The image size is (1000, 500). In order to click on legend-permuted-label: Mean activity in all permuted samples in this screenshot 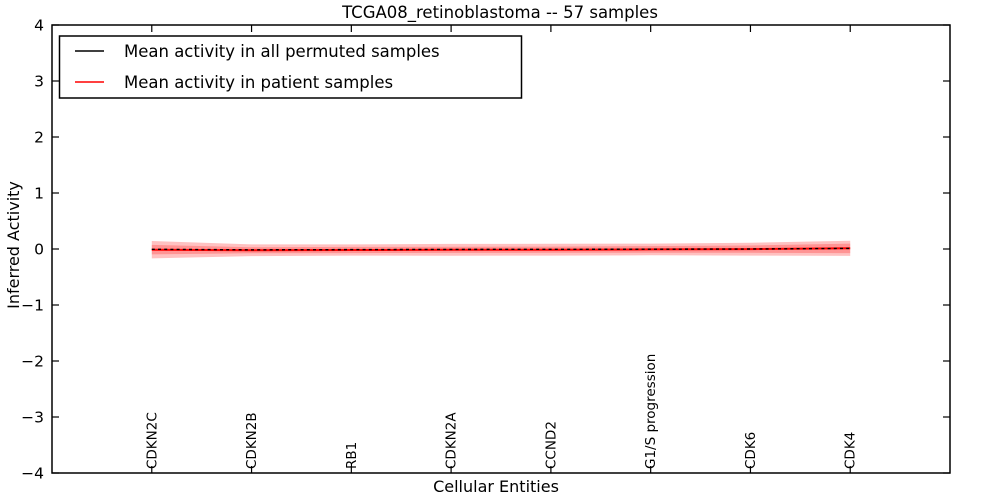, I will do `click(282, 51)`.